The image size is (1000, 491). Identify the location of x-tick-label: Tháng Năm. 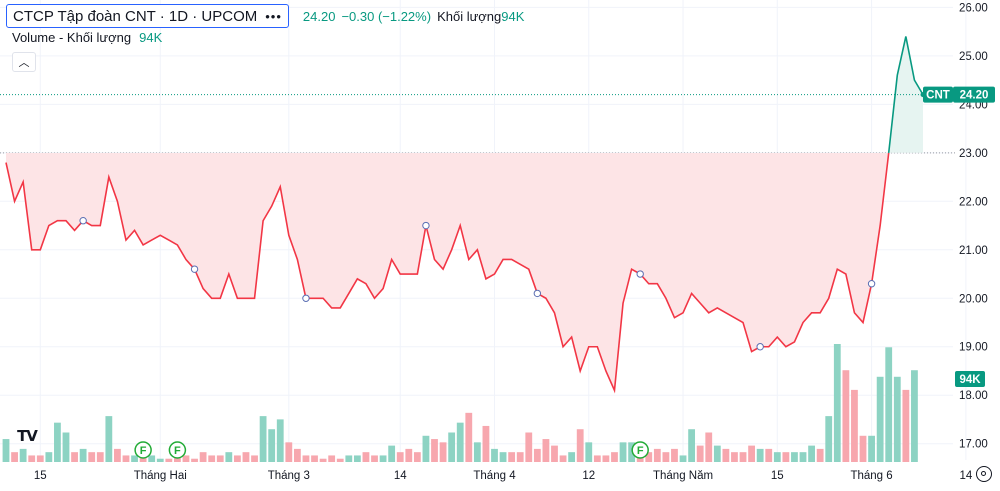
(683, 476).